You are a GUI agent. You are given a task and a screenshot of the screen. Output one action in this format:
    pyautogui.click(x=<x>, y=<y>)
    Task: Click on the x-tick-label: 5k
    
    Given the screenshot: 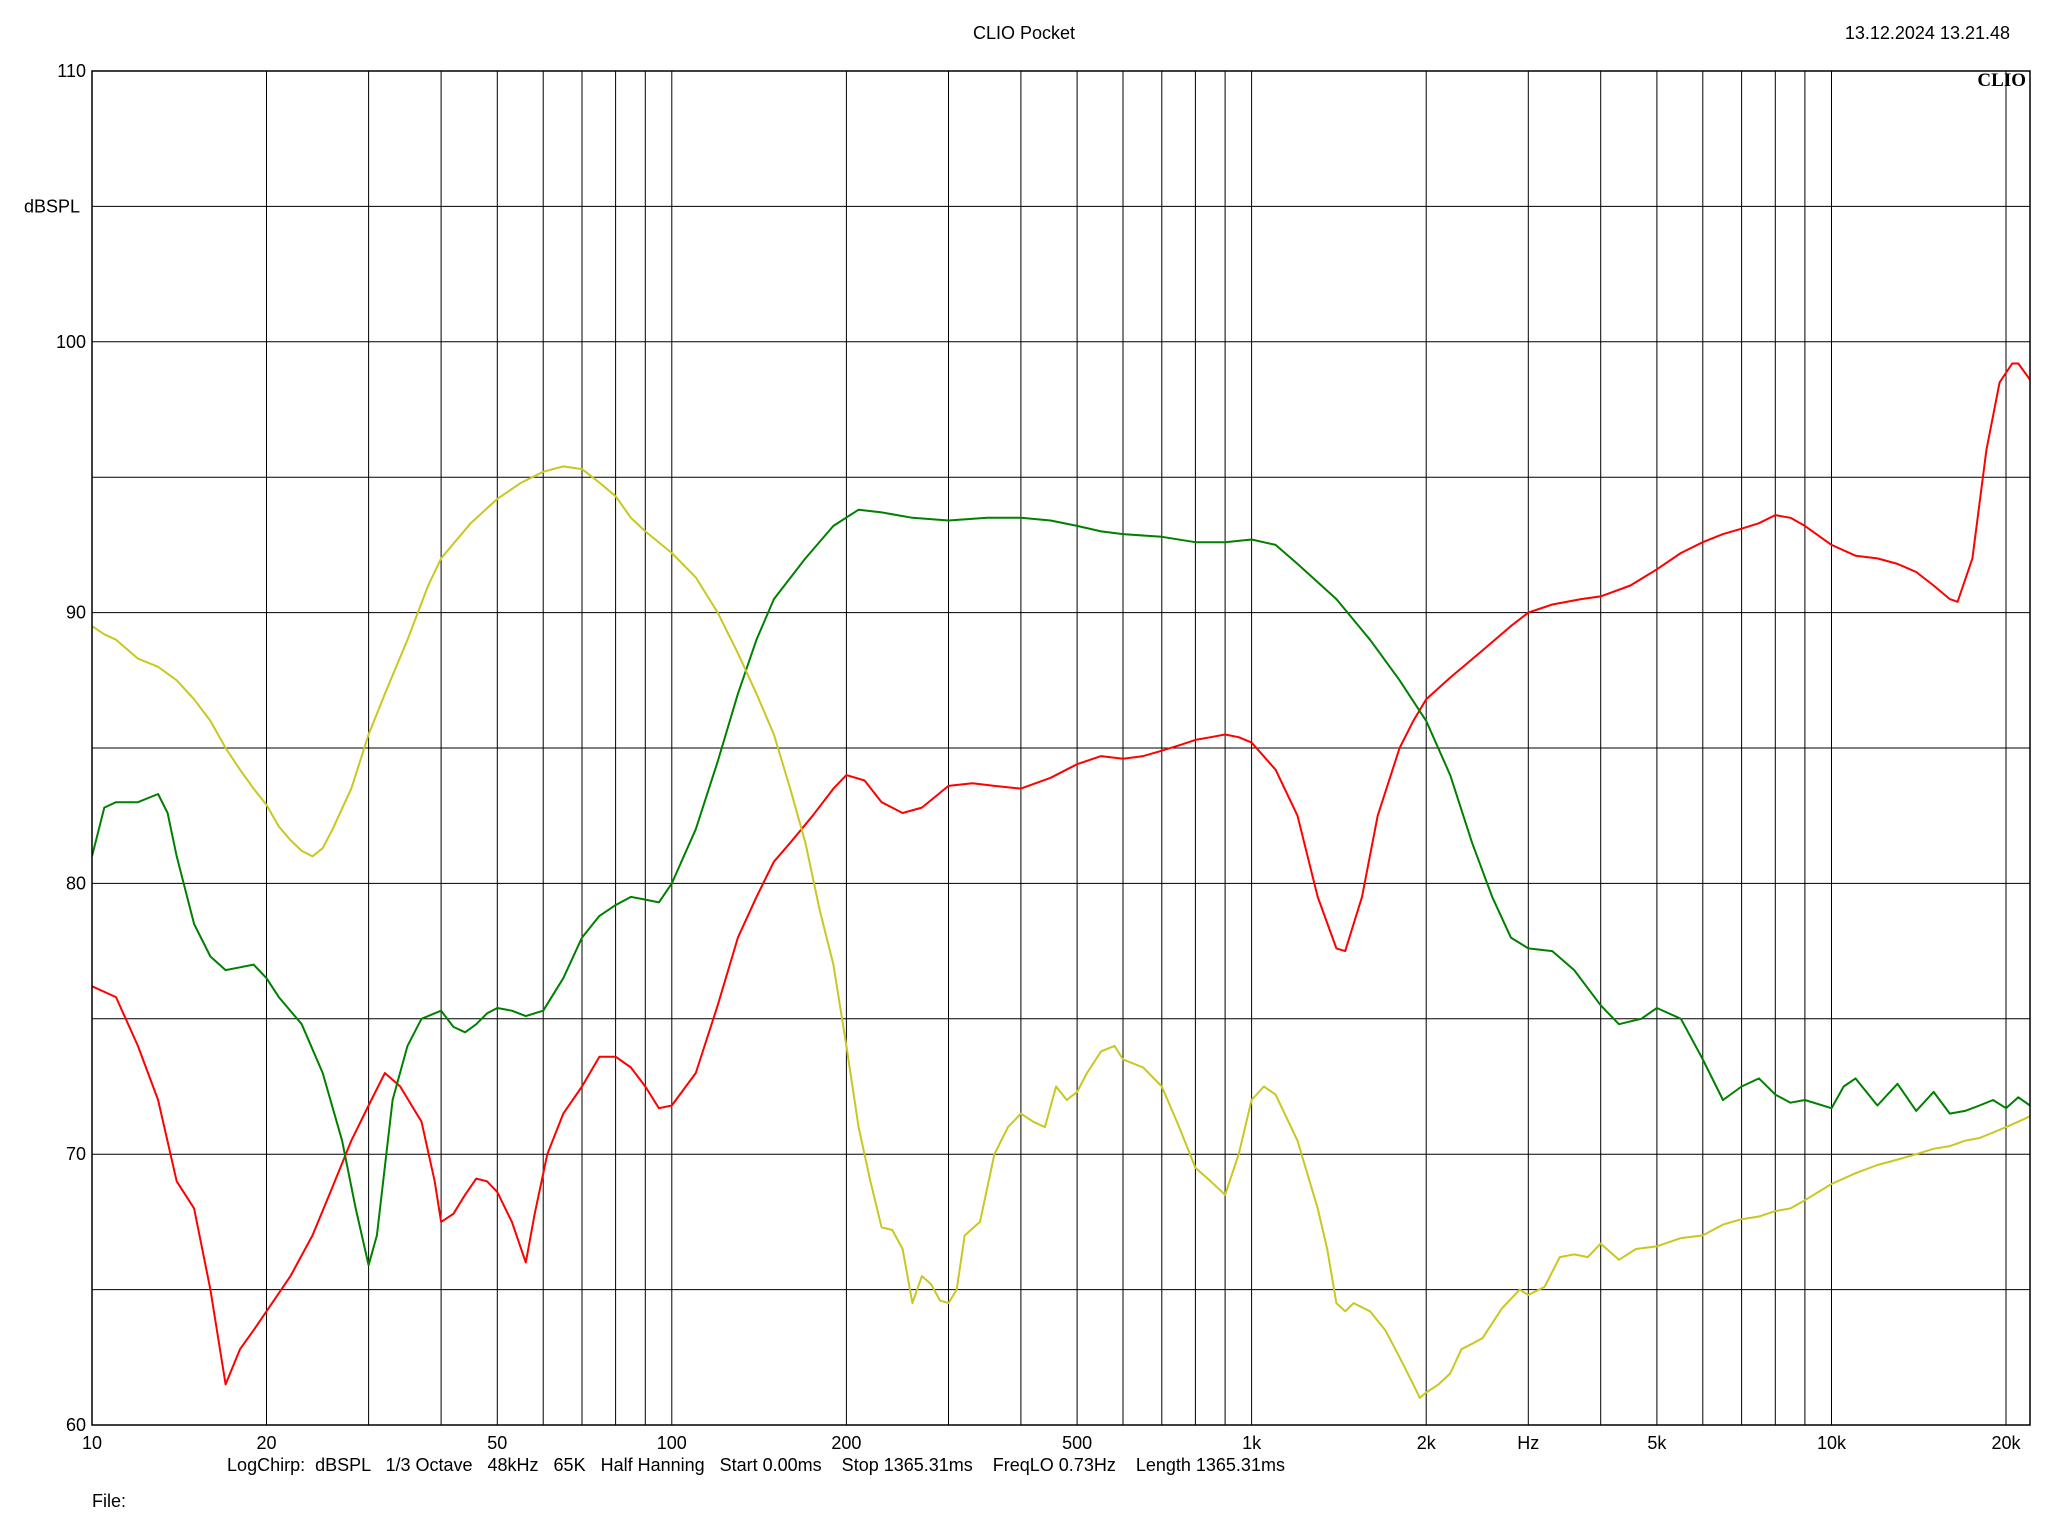 What is the action you would take?
    pyautogui.click(x=1657, y=1443)
    